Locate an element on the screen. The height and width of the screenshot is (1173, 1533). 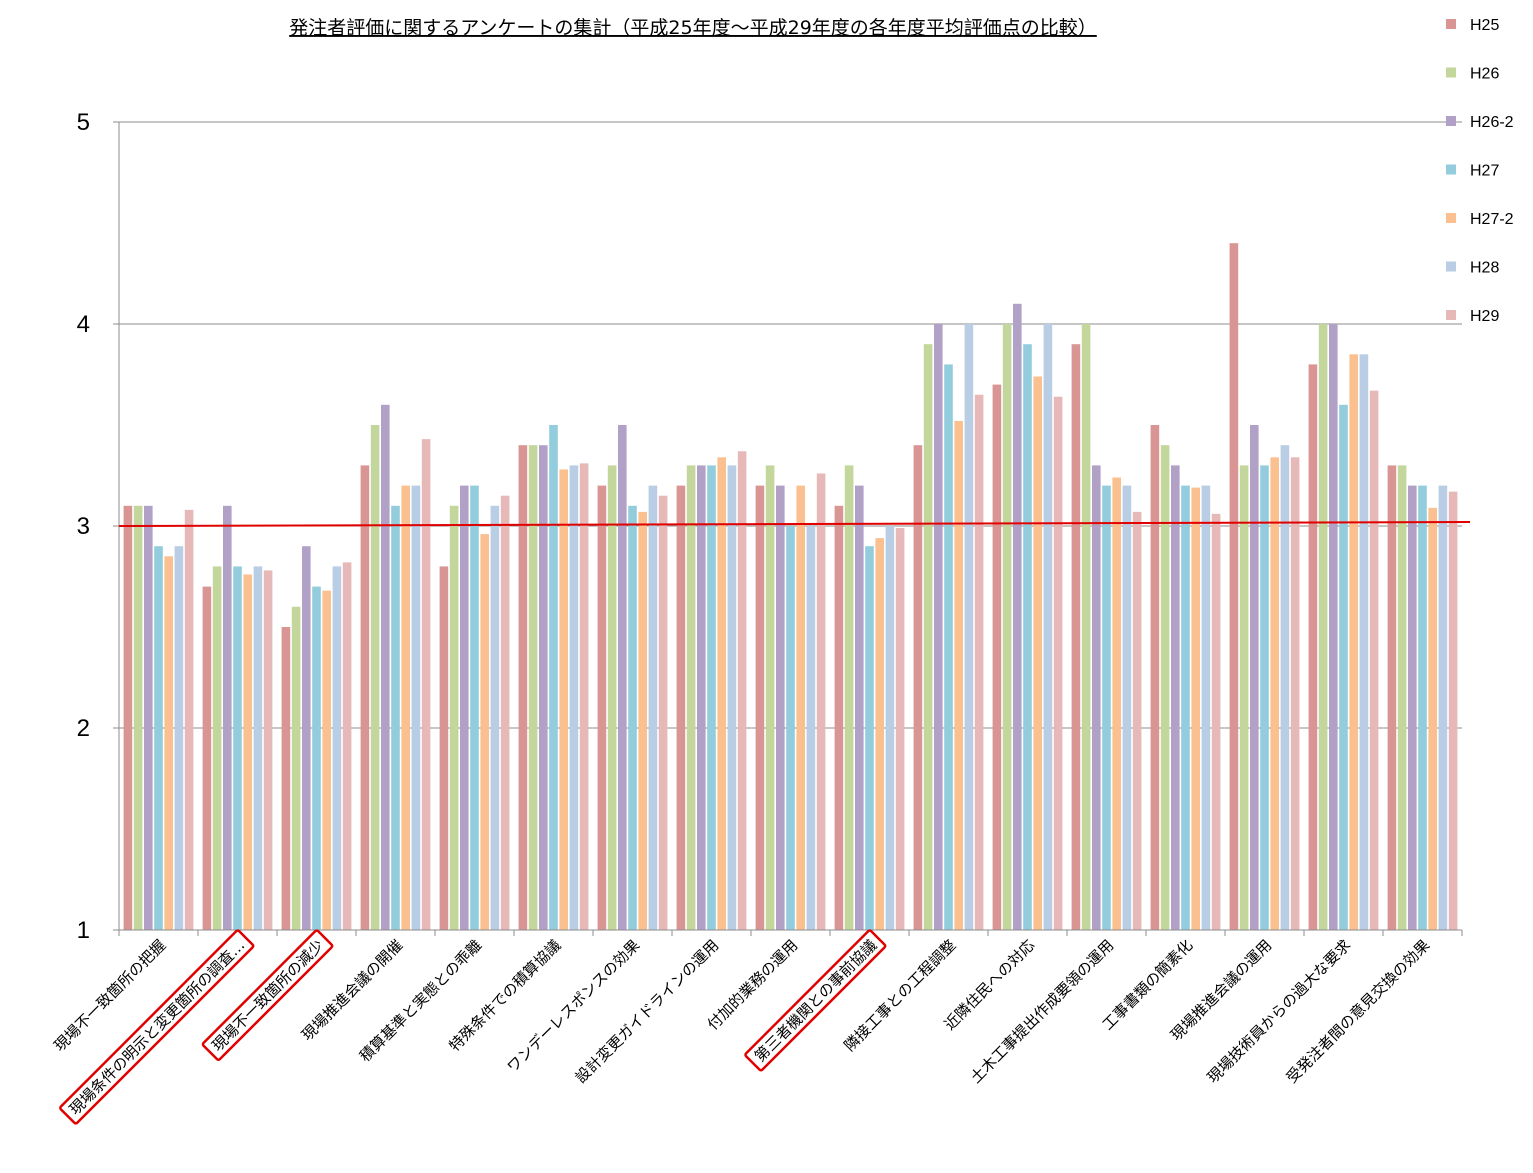
y-tick-label: 3 is located at coordinates (83, 526).